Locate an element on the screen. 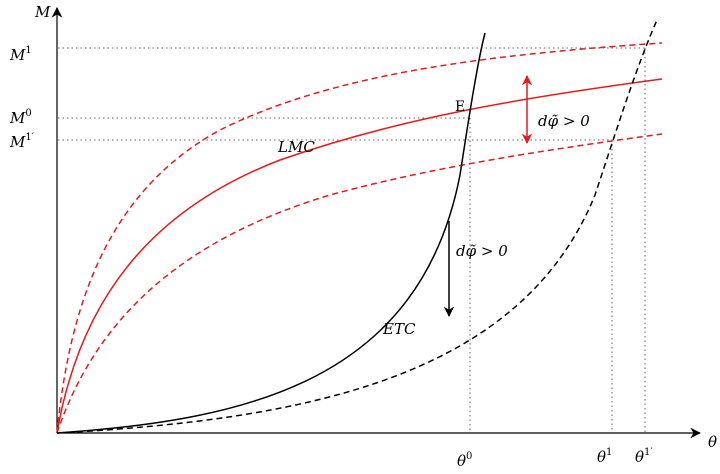 The image size is (720, 474). equilibrium-label: E is located at coordinates (460, 107).